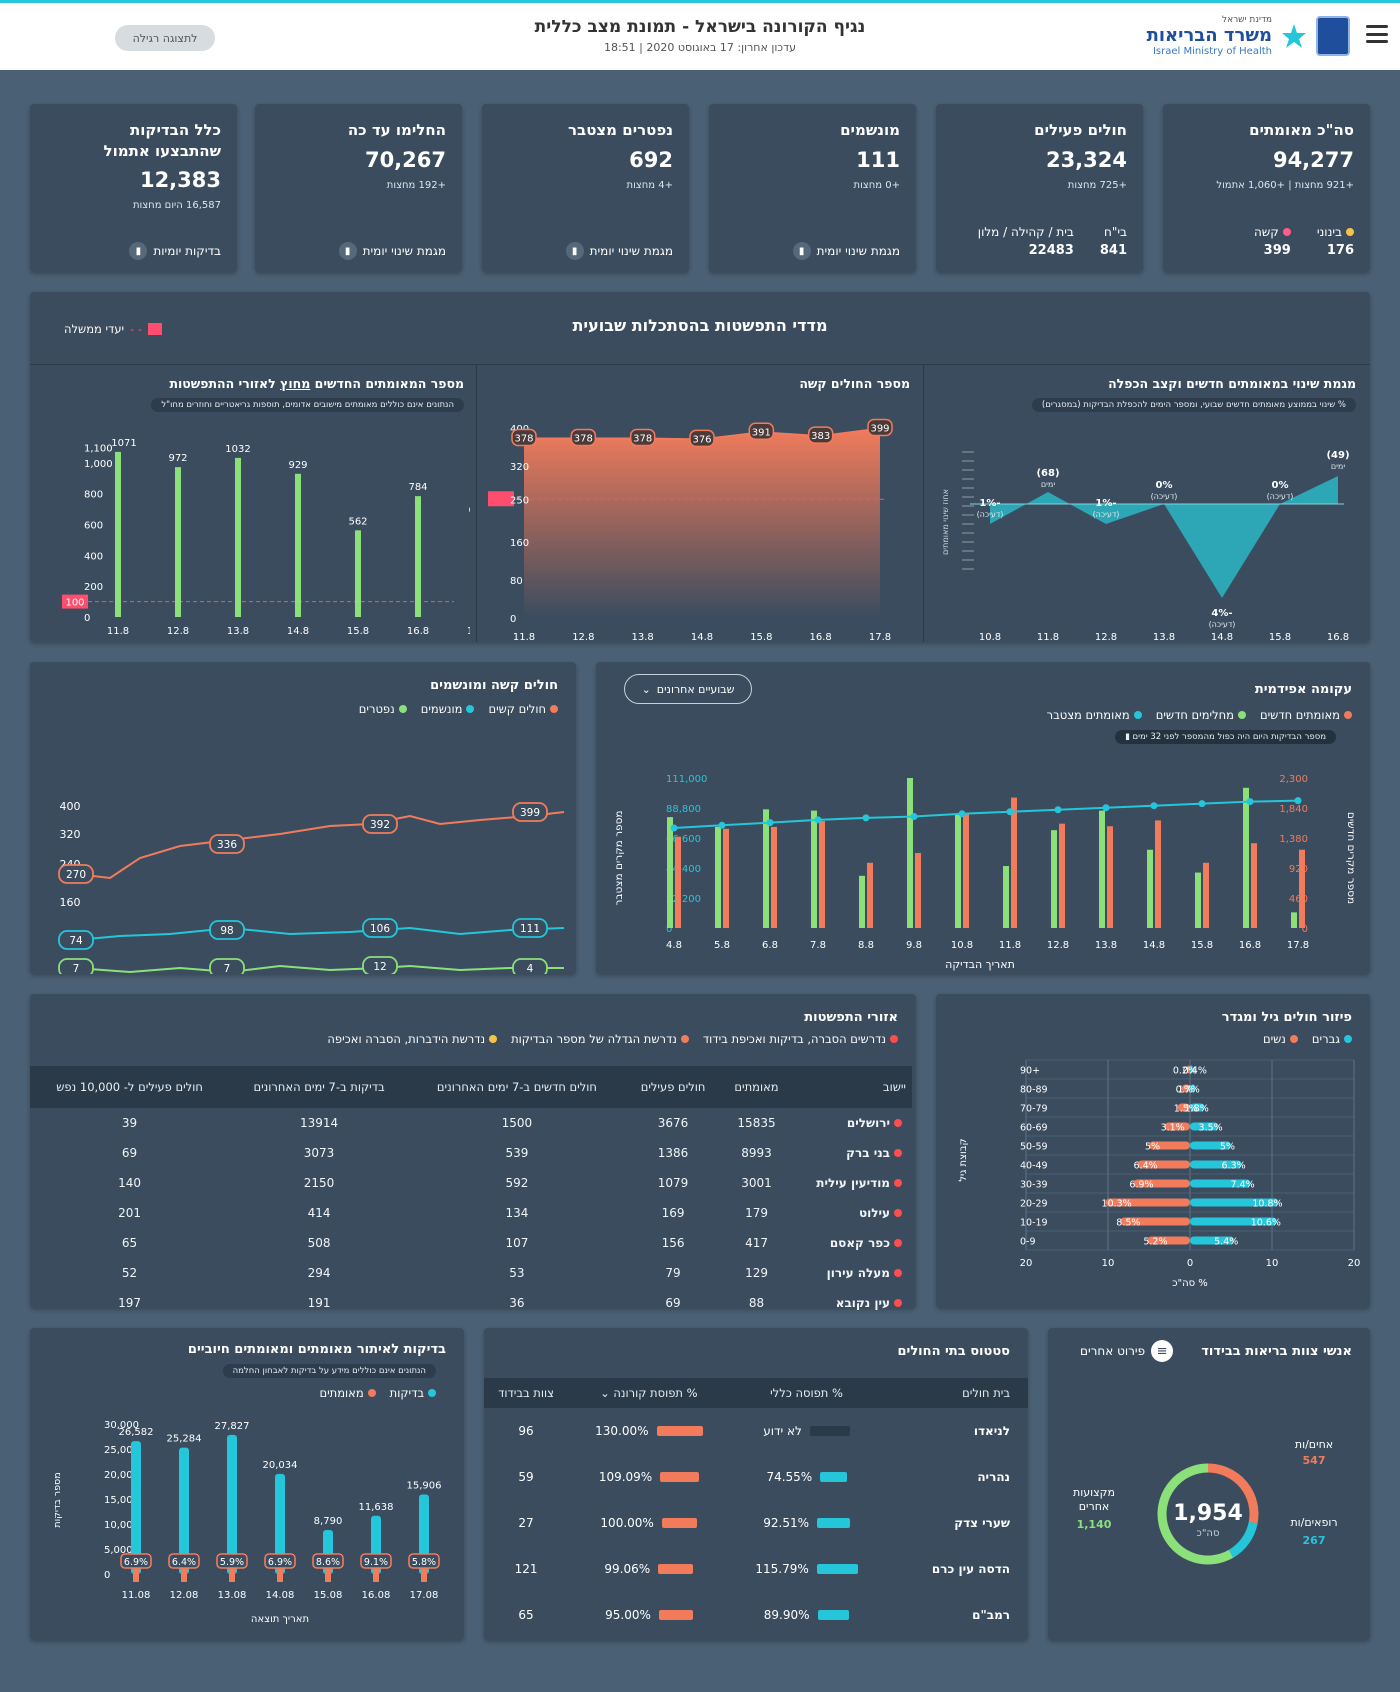 The width and height of the screenshot is (1400, 1692). Describe the element at coordinates (471, 1153) in the screenshot. I see `table-row: בני ברק 8993 1386 539 3073 69` at that location.